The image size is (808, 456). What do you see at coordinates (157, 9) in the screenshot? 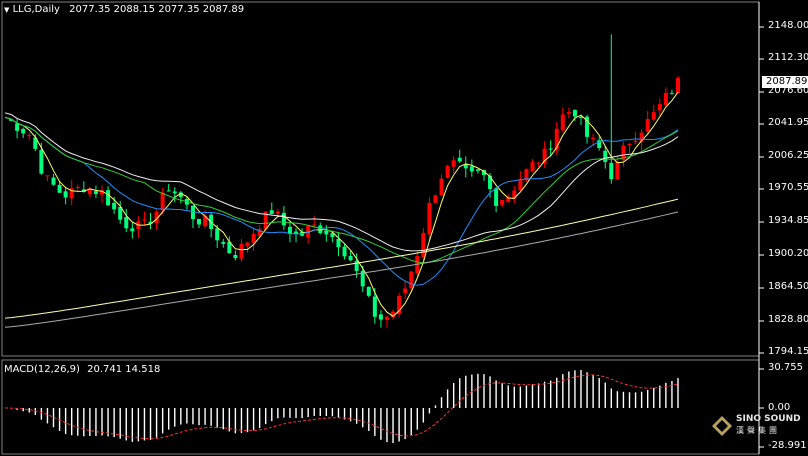
I see `ohlc-values: 2077.35 2088.15 2077.35 2087.89` at bounding box center [157, 9].